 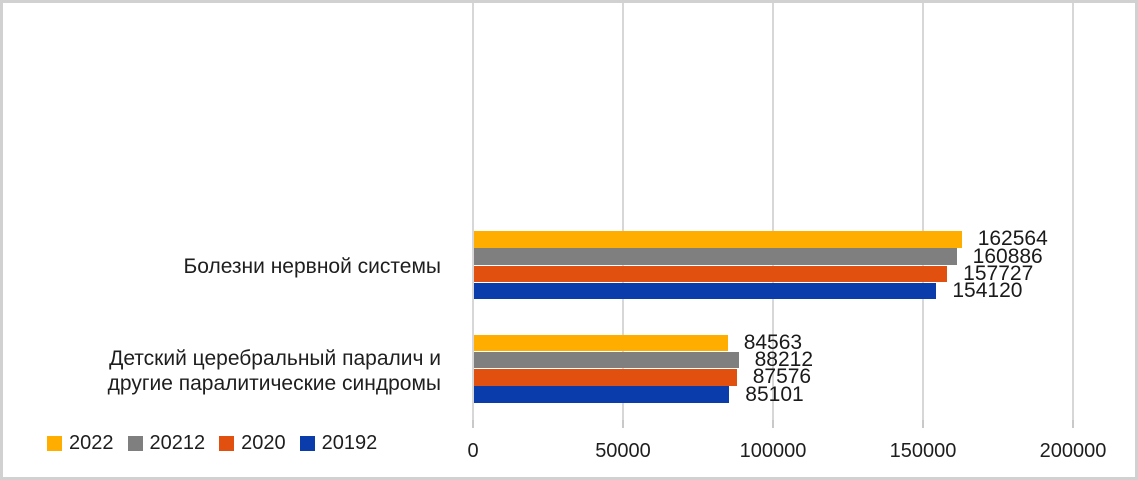 What do you see at coordinates (773, 451) in the screenshot?
I see `x-axis-tick-label: 100000` at bounding box center [773, 451].